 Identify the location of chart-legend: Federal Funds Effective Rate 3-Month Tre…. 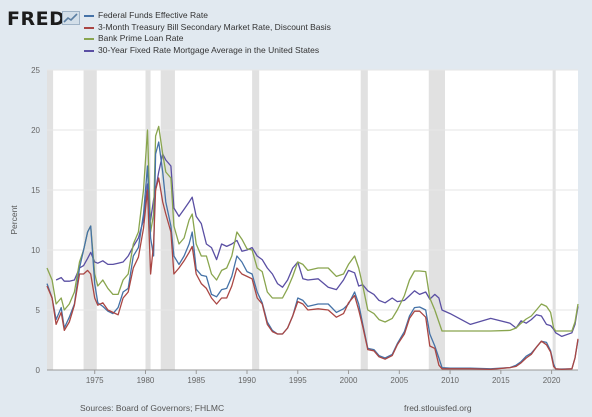
(207, 33).